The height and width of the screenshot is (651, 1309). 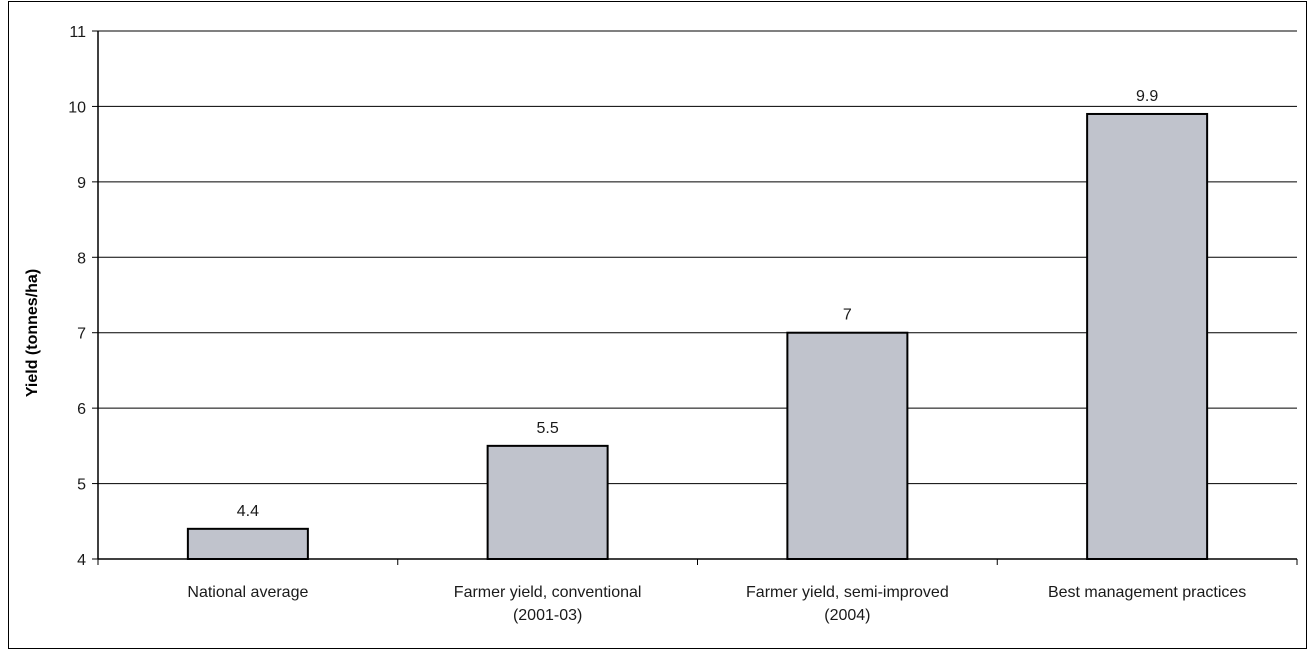 What do you see at coordinates (32, 333) in the screenshot?
I see `y-axis-title: Yield (tonnes/ha)` at bounding box center [32, 333].